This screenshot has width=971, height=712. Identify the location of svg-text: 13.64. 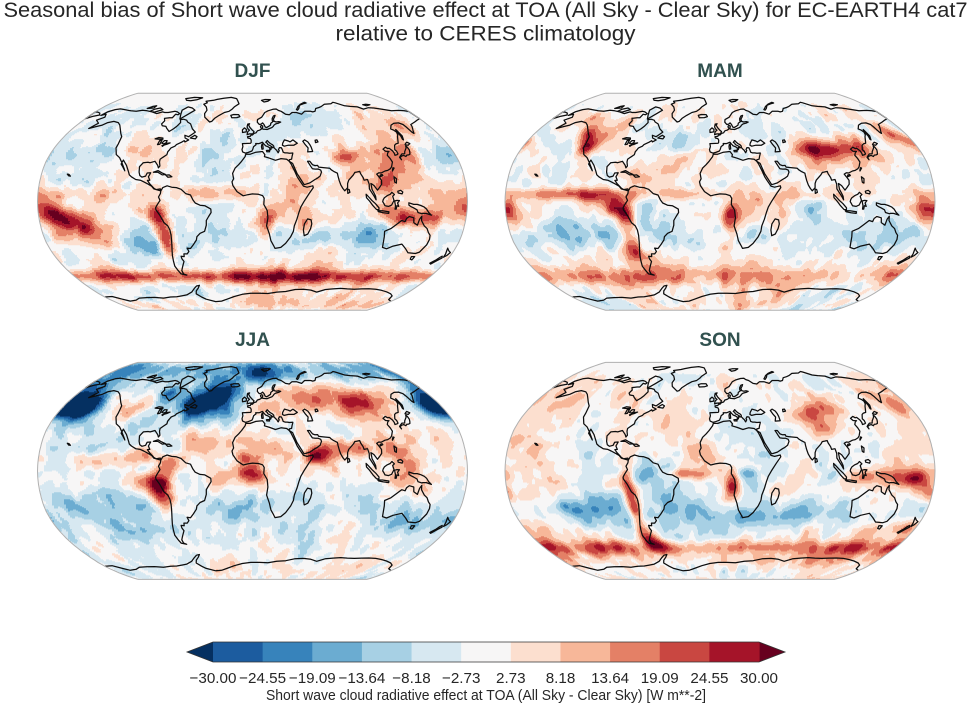
(610, 678).